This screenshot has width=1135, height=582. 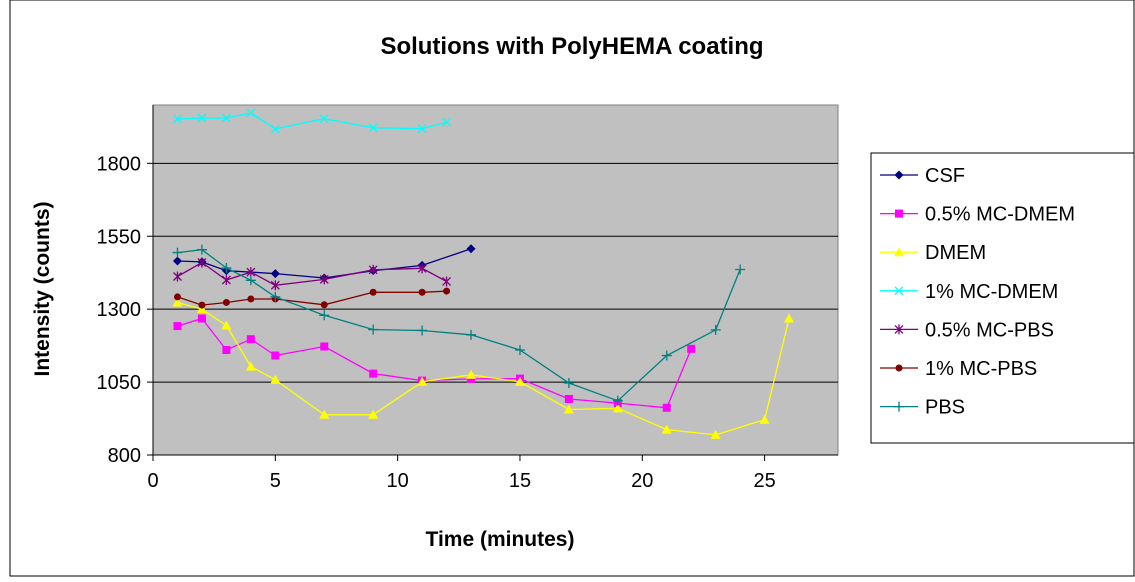 What do you see at coordinates (42, 288) in the screenshot?
I see `y-axis-label: Intensity (counts)` at bounding box center [42, 288].